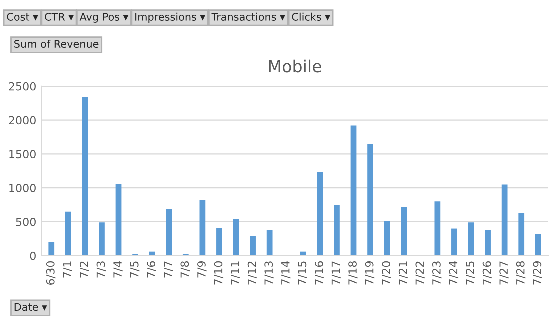 Image resolution: width=554 pixels, height=326 pixels. What do you see at coordinates (487, 273) in the screenshot?
I see `x-tick-label: 7/26` at bounding box center [487, 273].